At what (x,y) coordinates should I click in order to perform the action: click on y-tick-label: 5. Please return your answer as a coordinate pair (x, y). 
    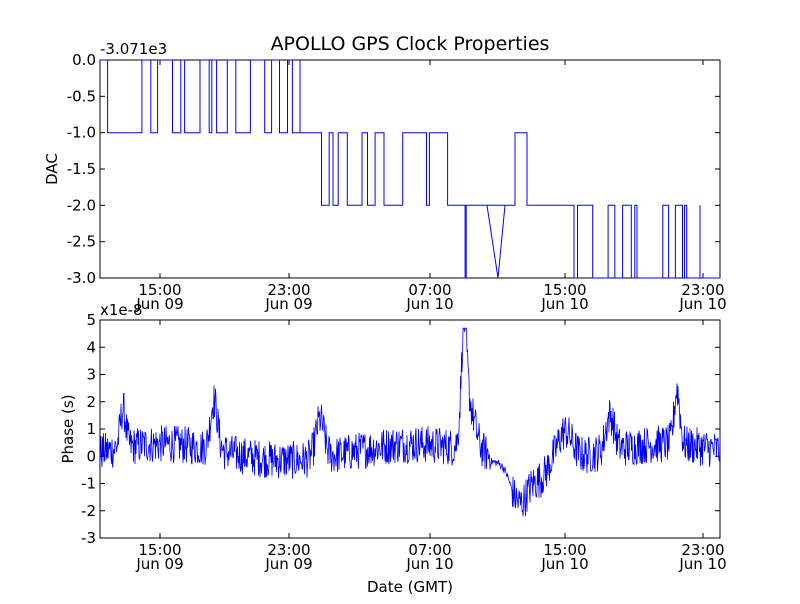
    Looking at the image, I should click on (91, 320).